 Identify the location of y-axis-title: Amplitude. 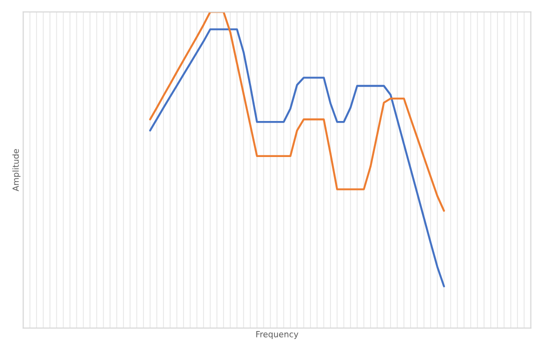
(16, 170).